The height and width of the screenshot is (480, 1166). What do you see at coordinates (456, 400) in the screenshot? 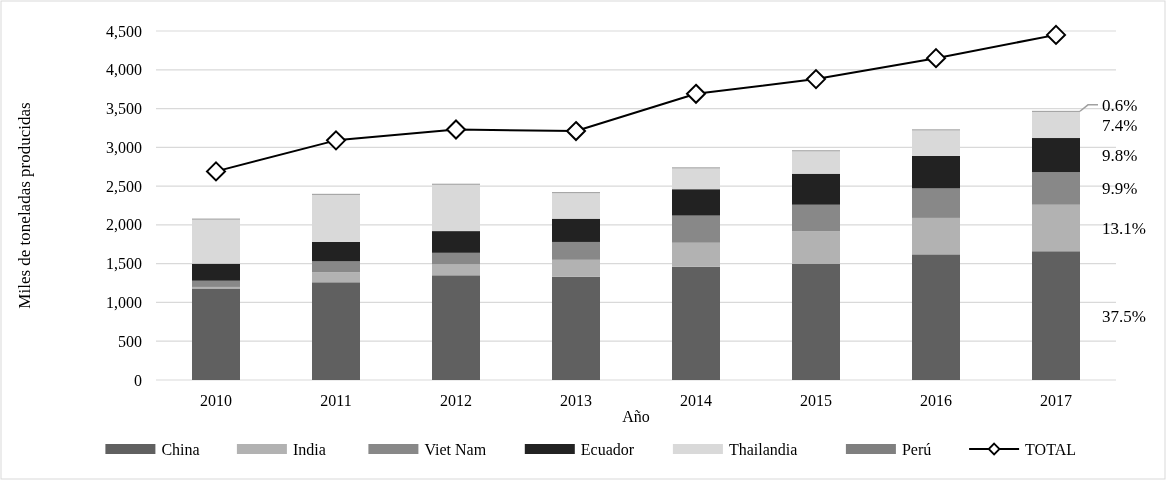
I see `x-tick-label: 2012` at bounding box center [456, 400].